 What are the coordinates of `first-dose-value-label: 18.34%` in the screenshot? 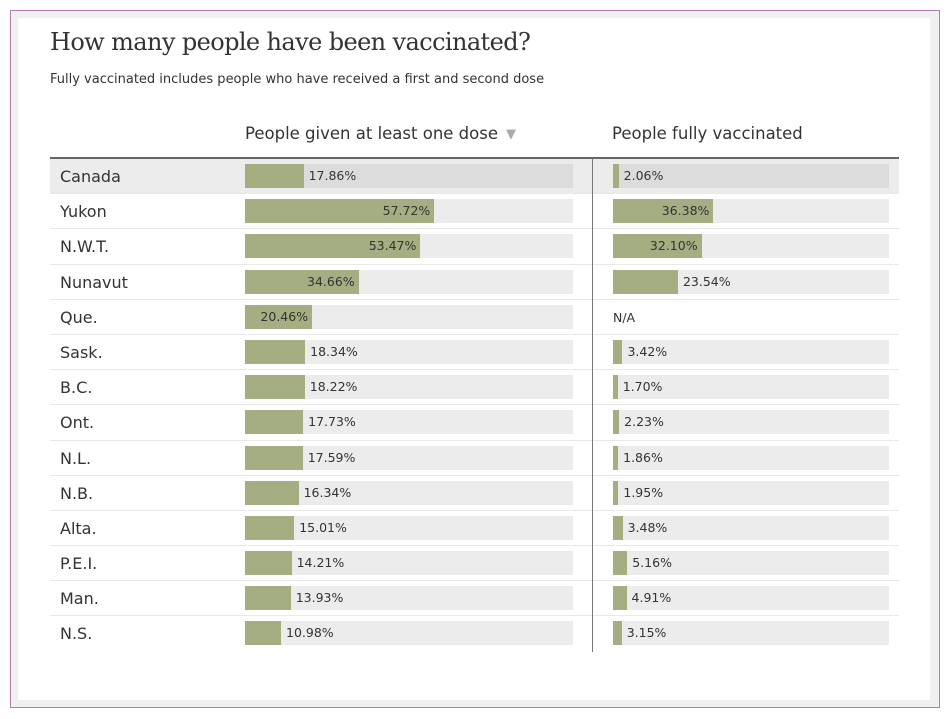 It's located at (334, 351).